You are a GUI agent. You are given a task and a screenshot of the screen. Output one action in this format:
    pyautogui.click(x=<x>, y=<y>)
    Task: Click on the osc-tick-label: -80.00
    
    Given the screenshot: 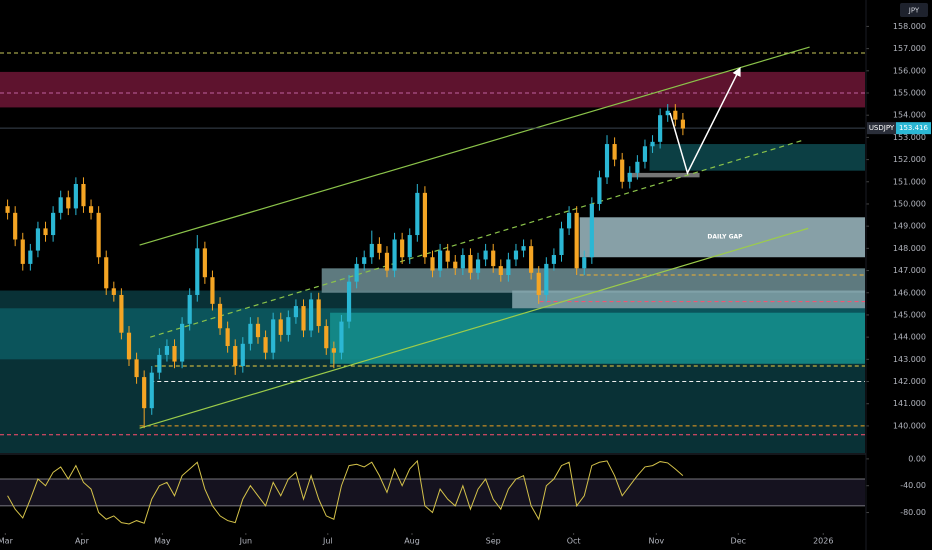 What is the action you would take?
    pyautogui.click(x=913, y=512)
    